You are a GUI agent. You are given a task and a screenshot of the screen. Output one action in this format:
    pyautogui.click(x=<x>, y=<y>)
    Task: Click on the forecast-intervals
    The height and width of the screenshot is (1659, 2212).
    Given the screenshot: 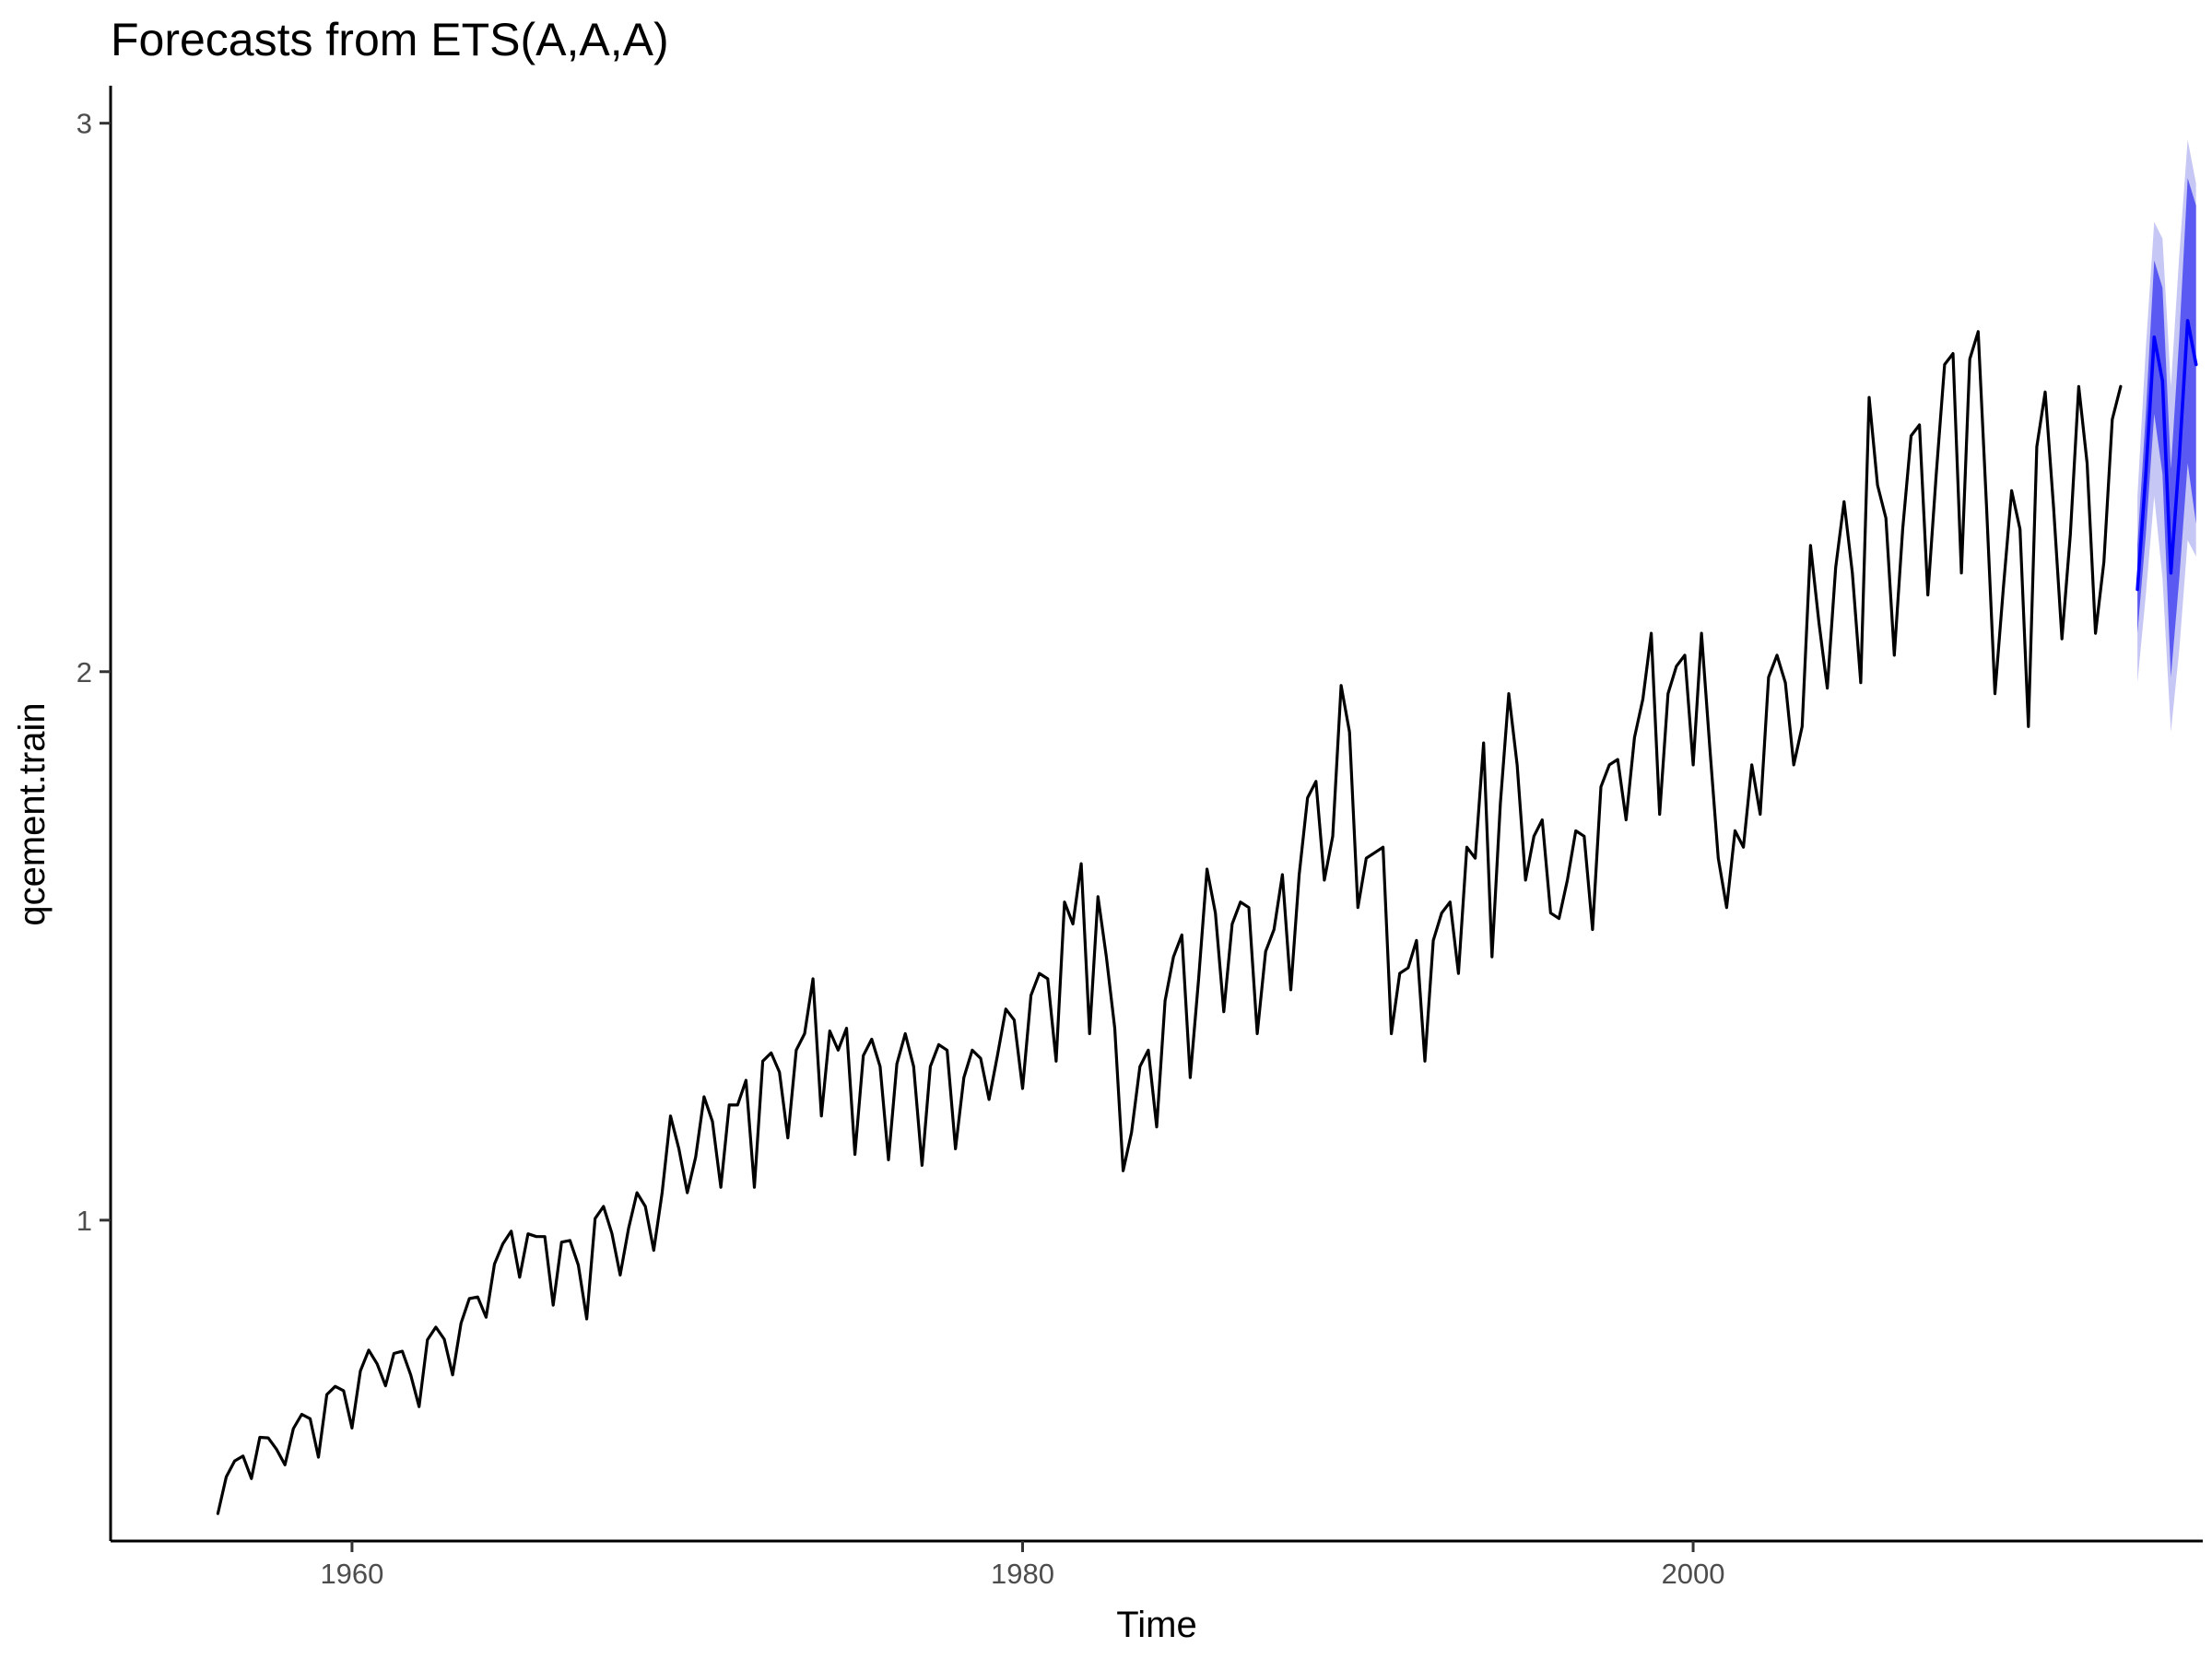 What is the action you would take?
    pyautogui.click(x=2166, y=436)
    